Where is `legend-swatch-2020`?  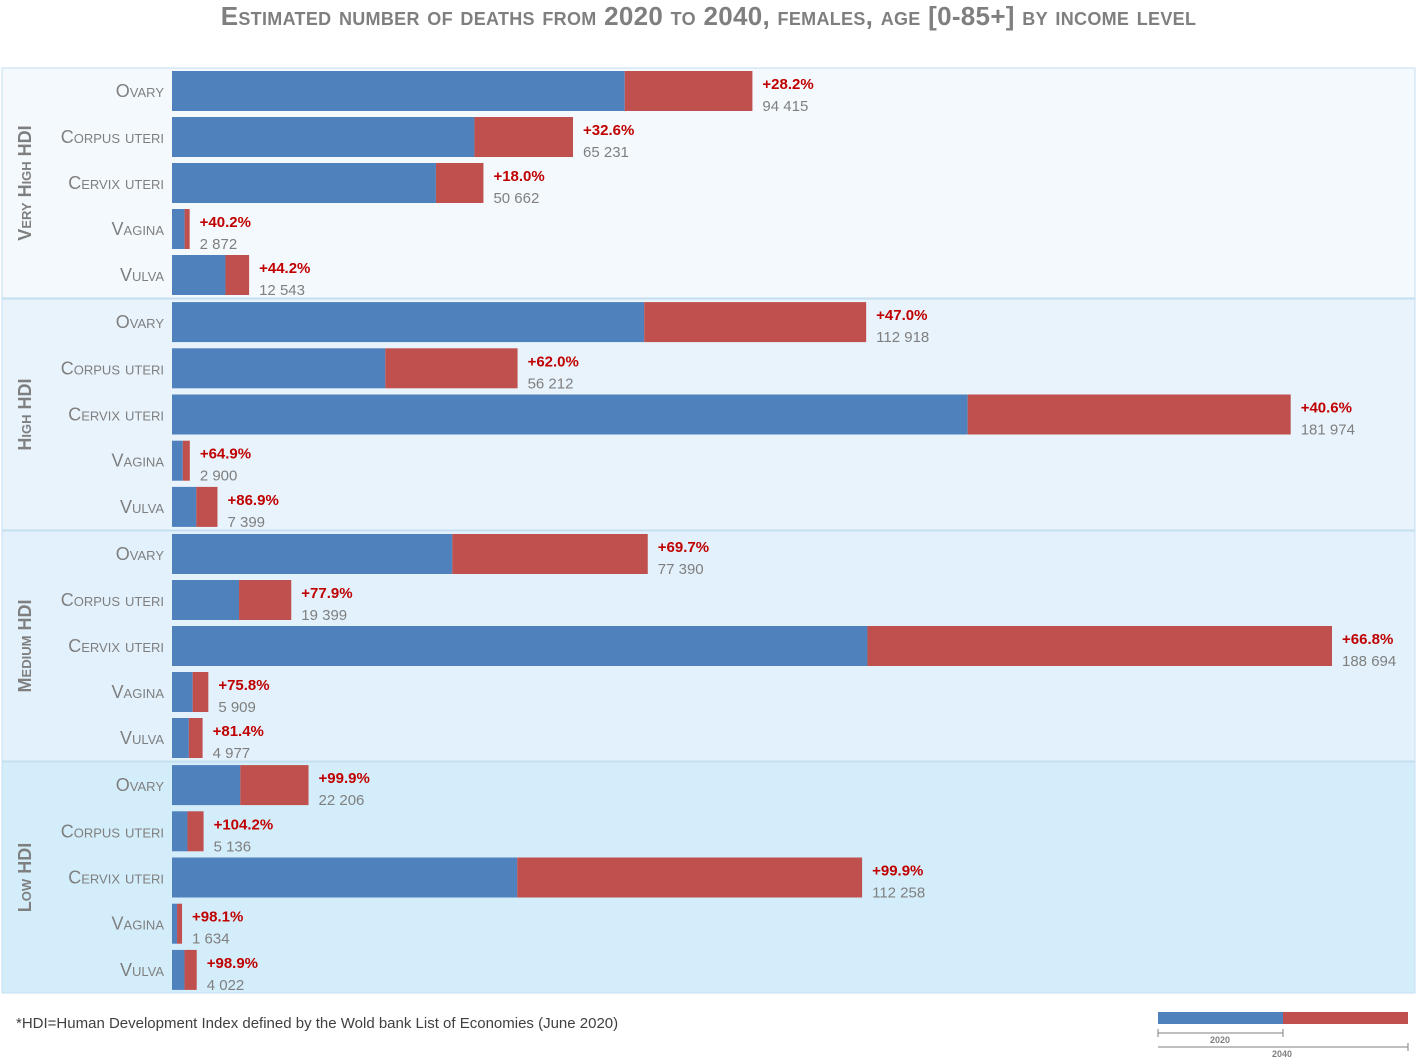 legend-swatch-2020 is located at coordinates (1220, 1018).